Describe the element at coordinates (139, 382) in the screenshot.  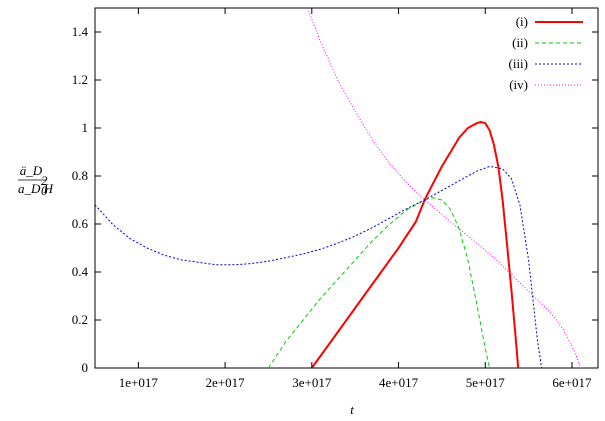
I see `x-tick-label-0: 1e+017` at that location.